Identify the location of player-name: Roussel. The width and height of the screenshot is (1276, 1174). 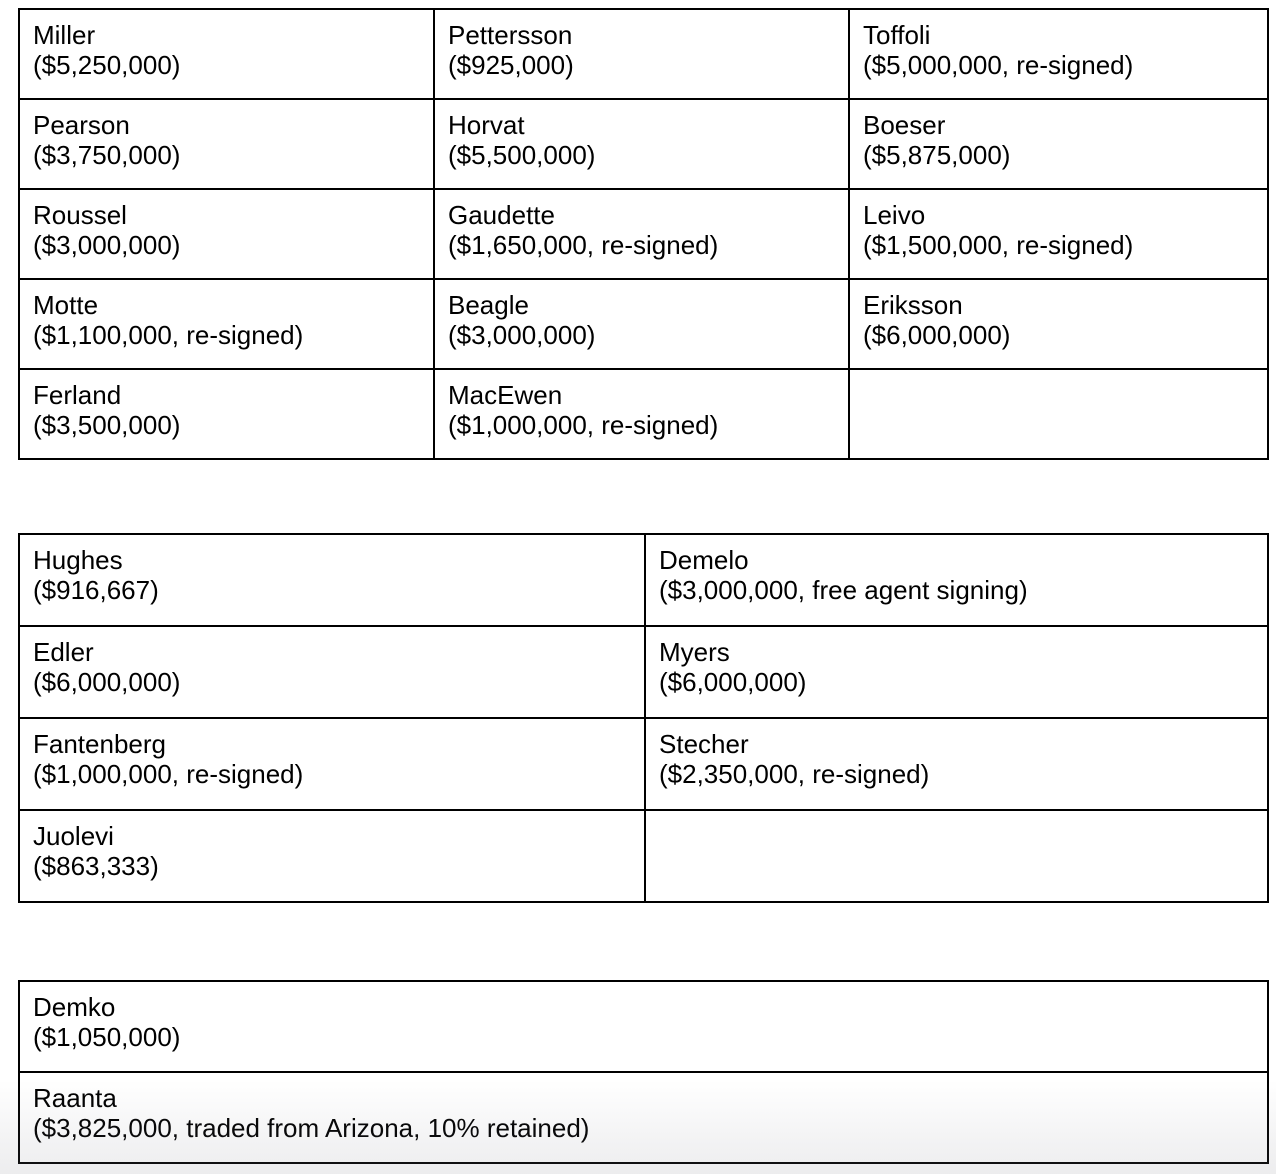
(80, 215).